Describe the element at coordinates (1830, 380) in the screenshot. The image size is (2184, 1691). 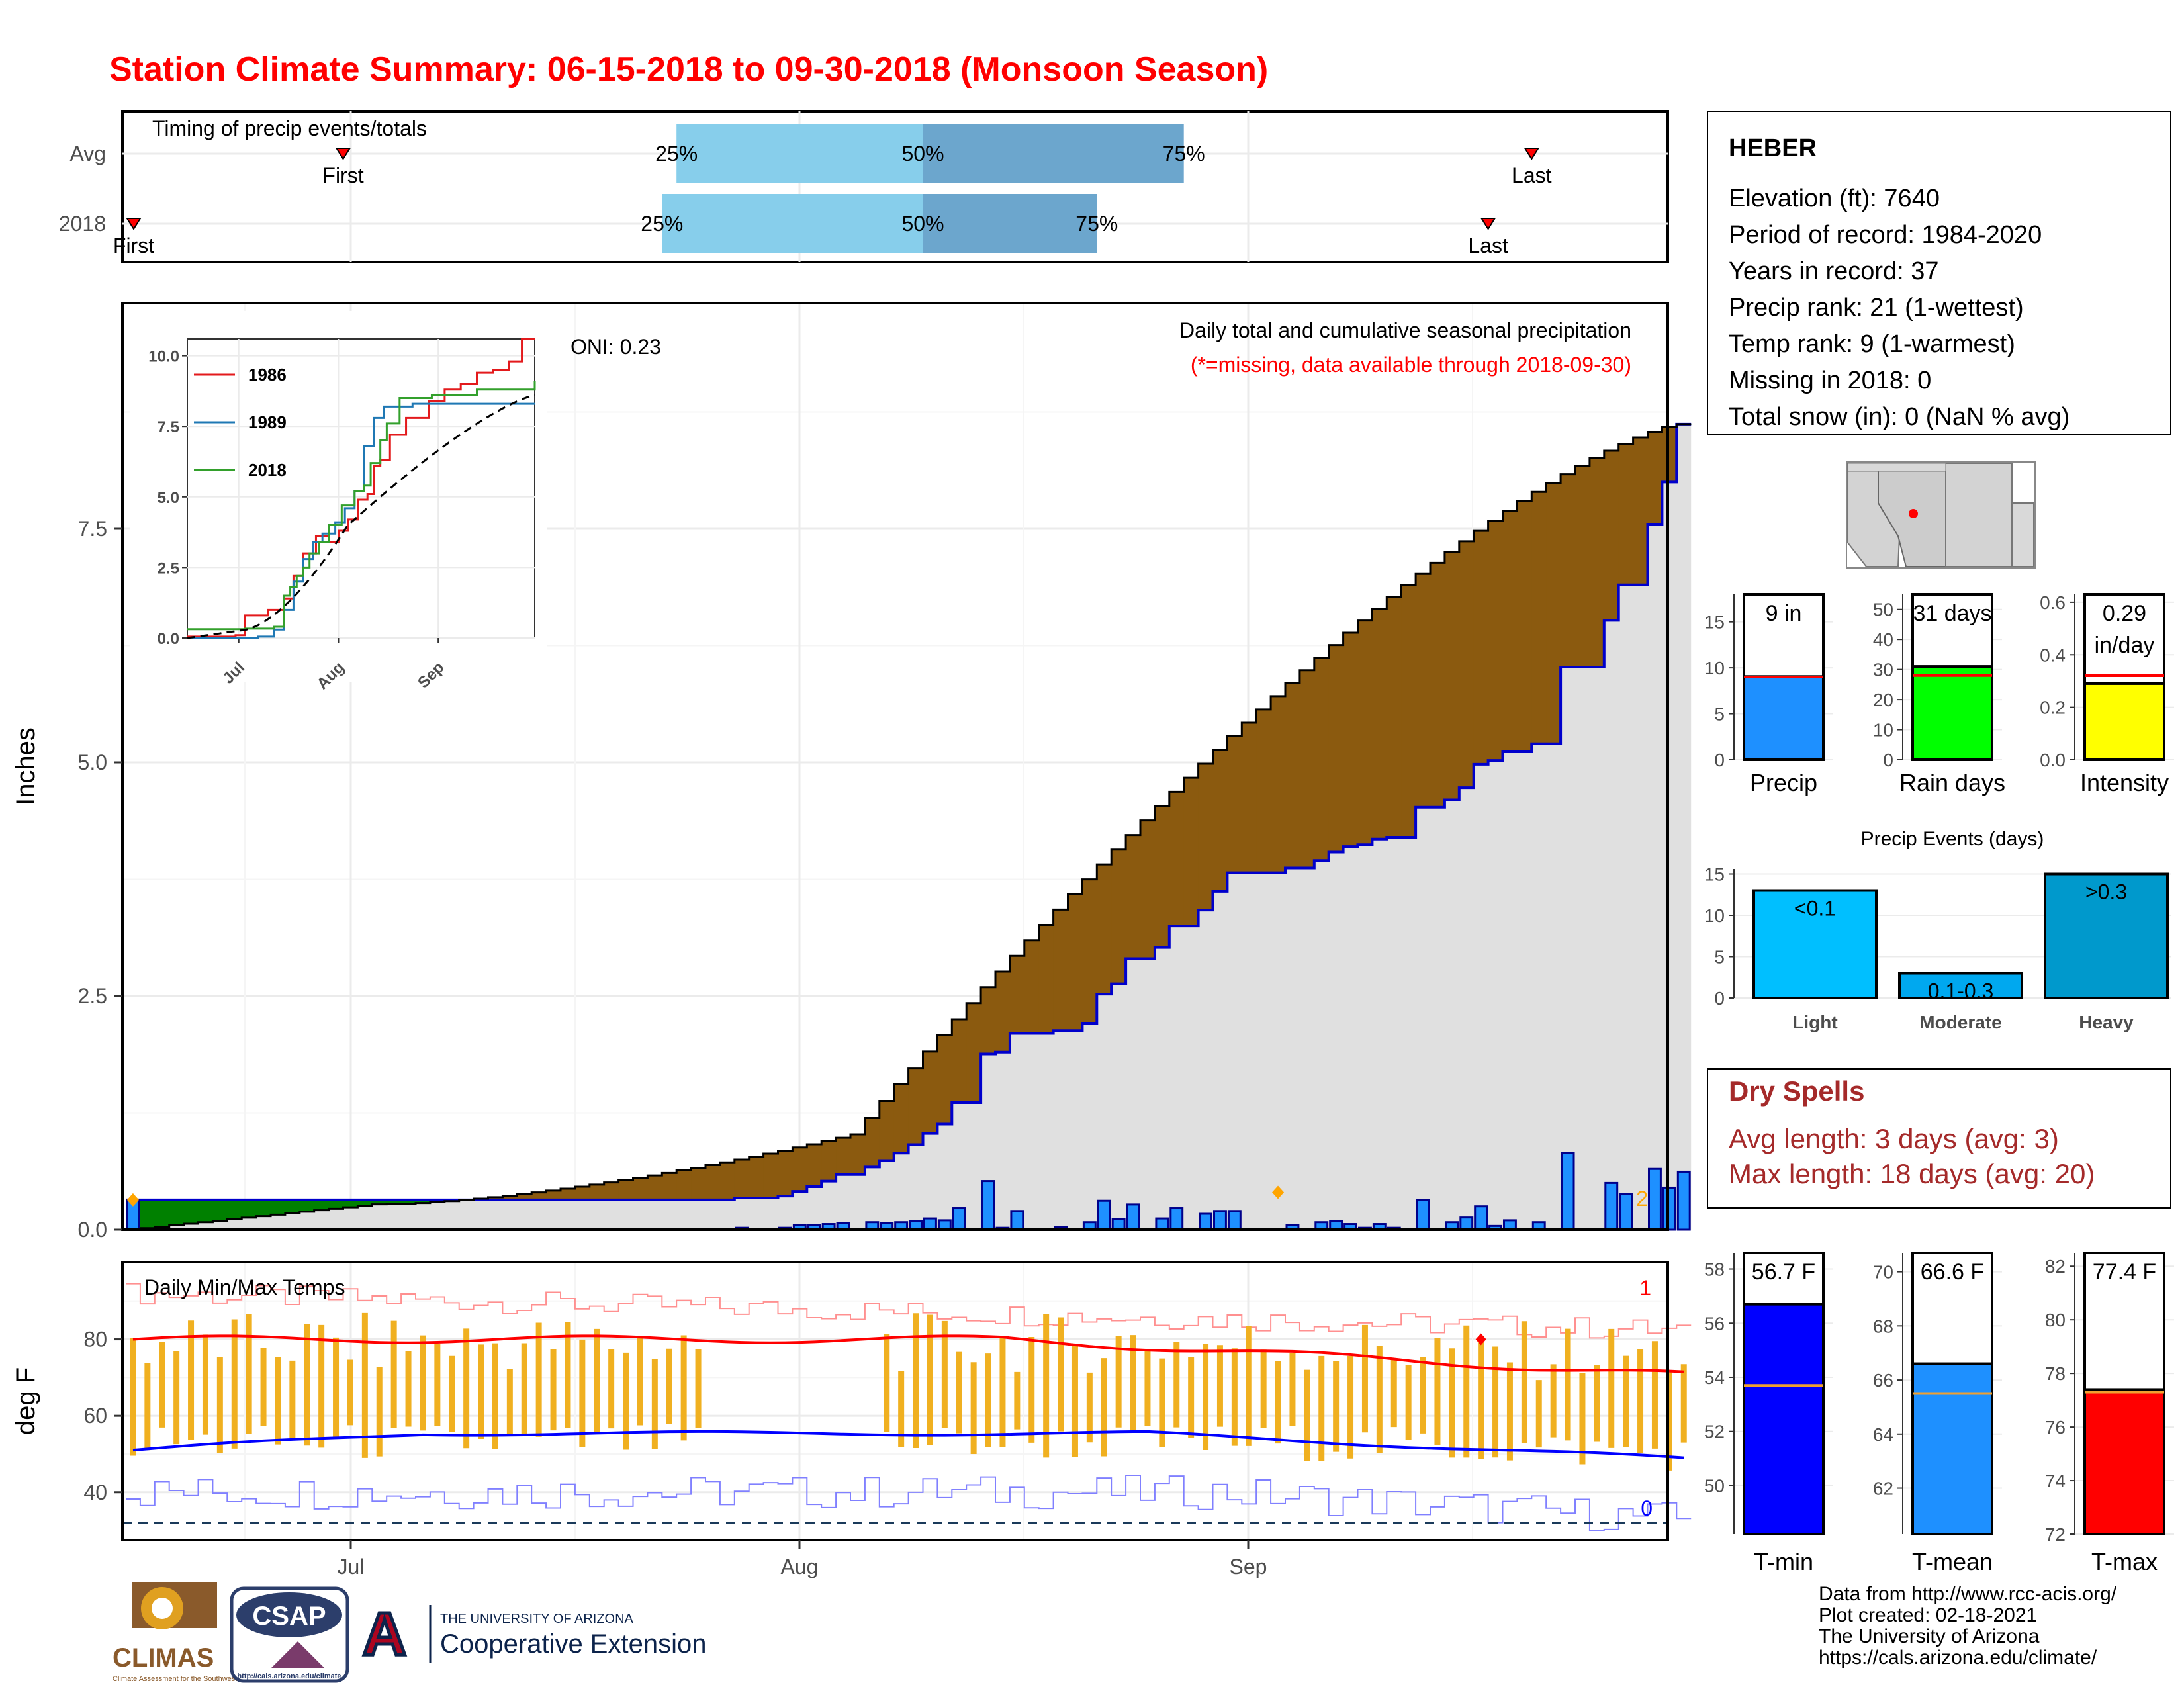
I see `station-missing: Missing in 2018: 0` at that location.